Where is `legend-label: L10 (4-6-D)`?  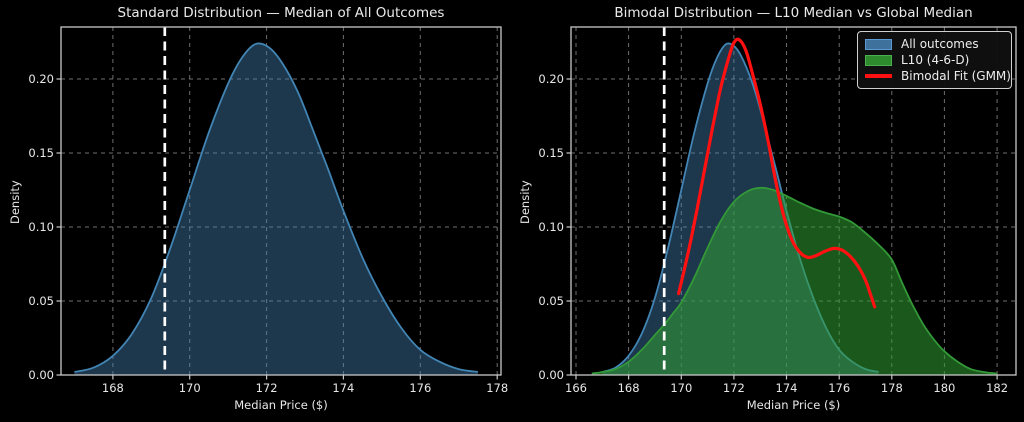
legend-label: L10 (4-6-D) is located at coordinates (935, 60).